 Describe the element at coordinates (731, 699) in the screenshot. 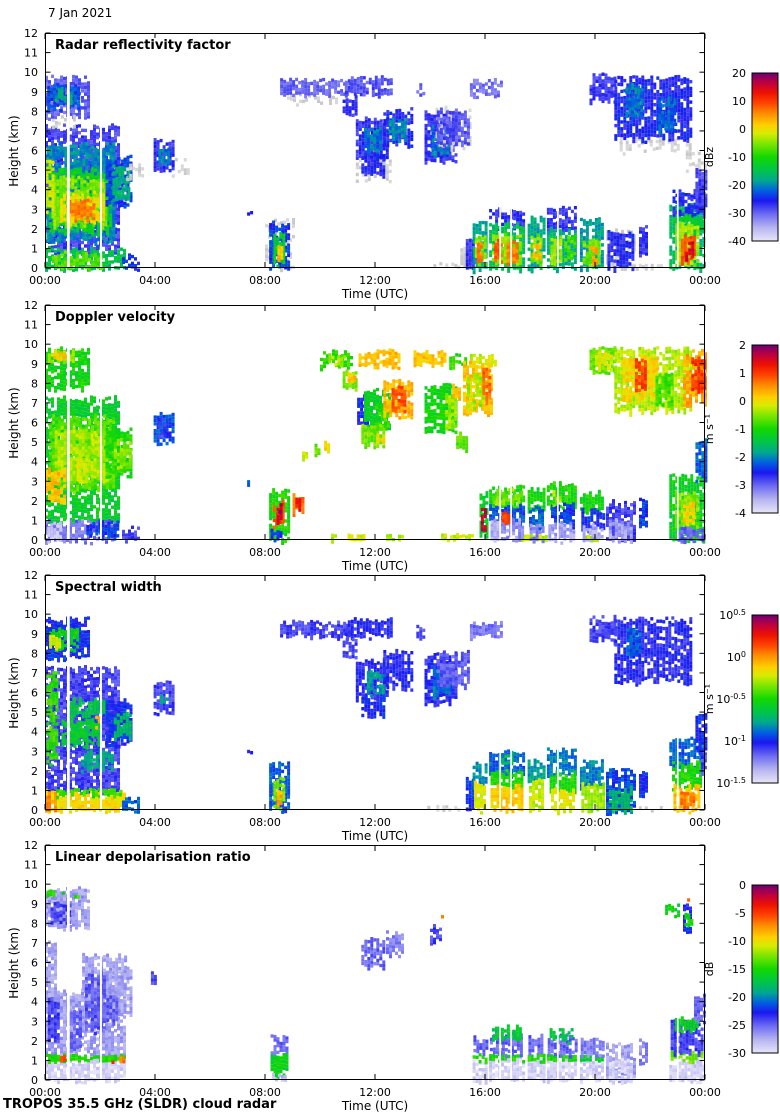

I see `colorbar-tick-label: 10-0.5` at that location.